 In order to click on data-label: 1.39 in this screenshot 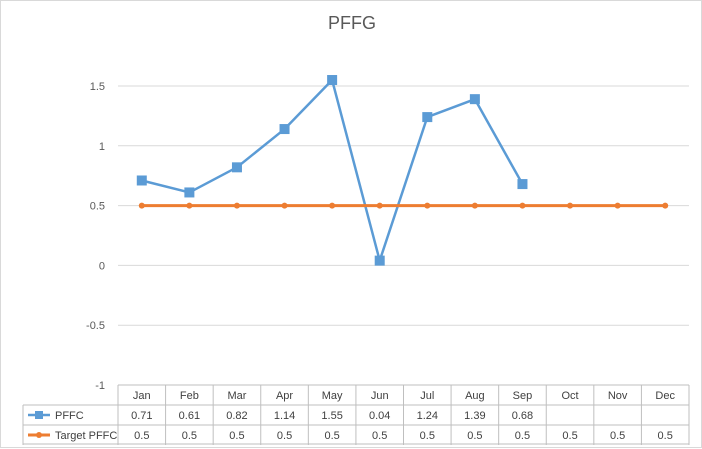, I will do `click(474, 416)`.